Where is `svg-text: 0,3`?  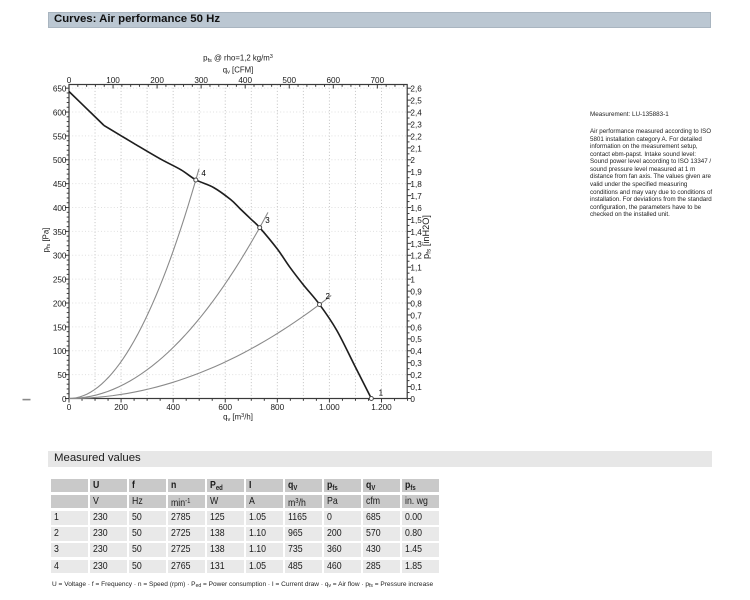 svg-text: 0,3 is located at coordinates (416, 363).